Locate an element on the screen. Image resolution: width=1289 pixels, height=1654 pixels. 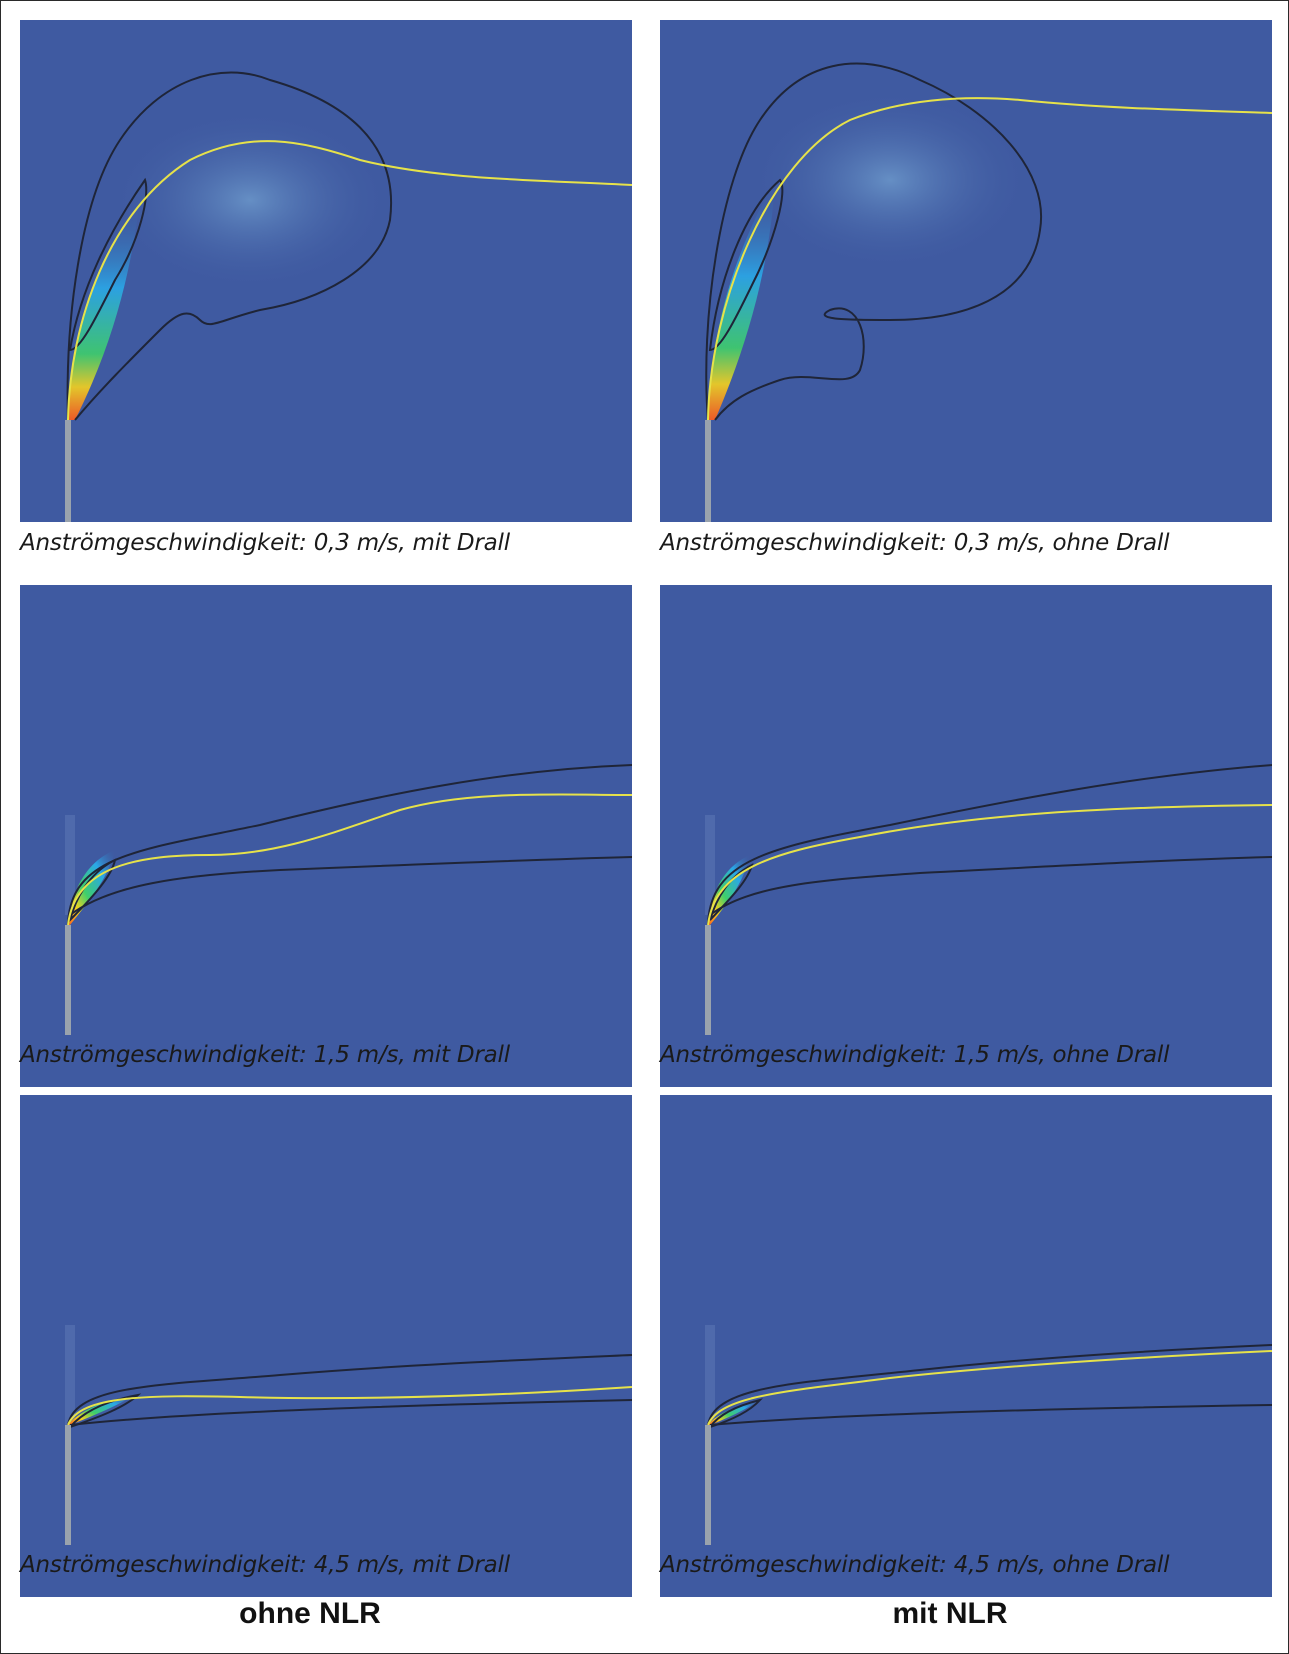
simulation-panel-4-5-mit-drall is located at coordinates (326, 1346).